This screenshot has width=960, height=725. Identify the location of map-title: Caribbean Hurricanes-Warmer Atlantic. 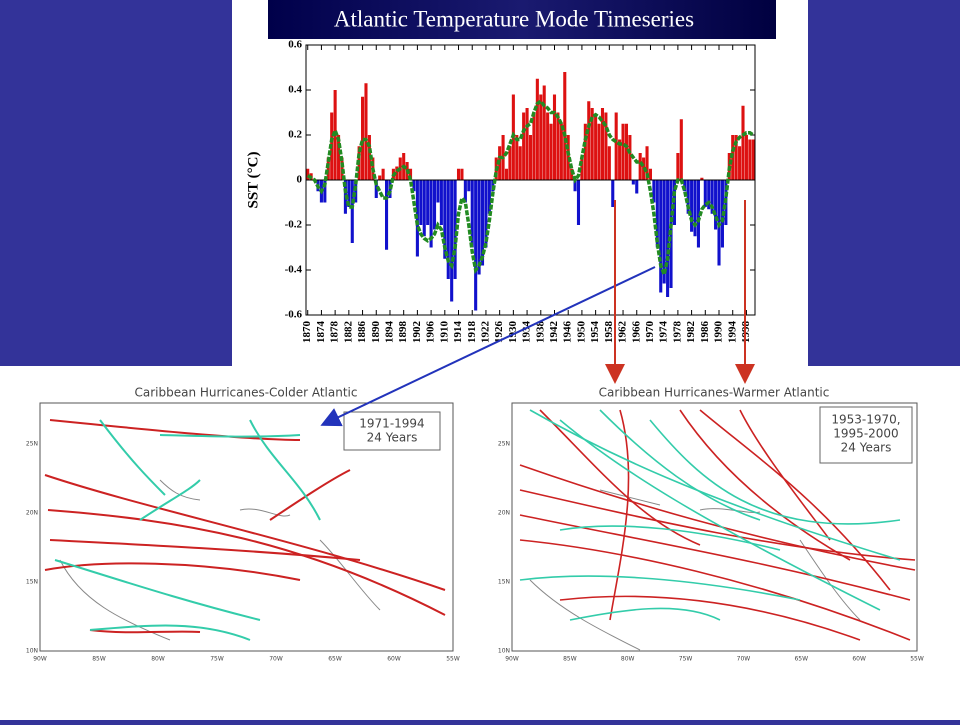
(714, 393).